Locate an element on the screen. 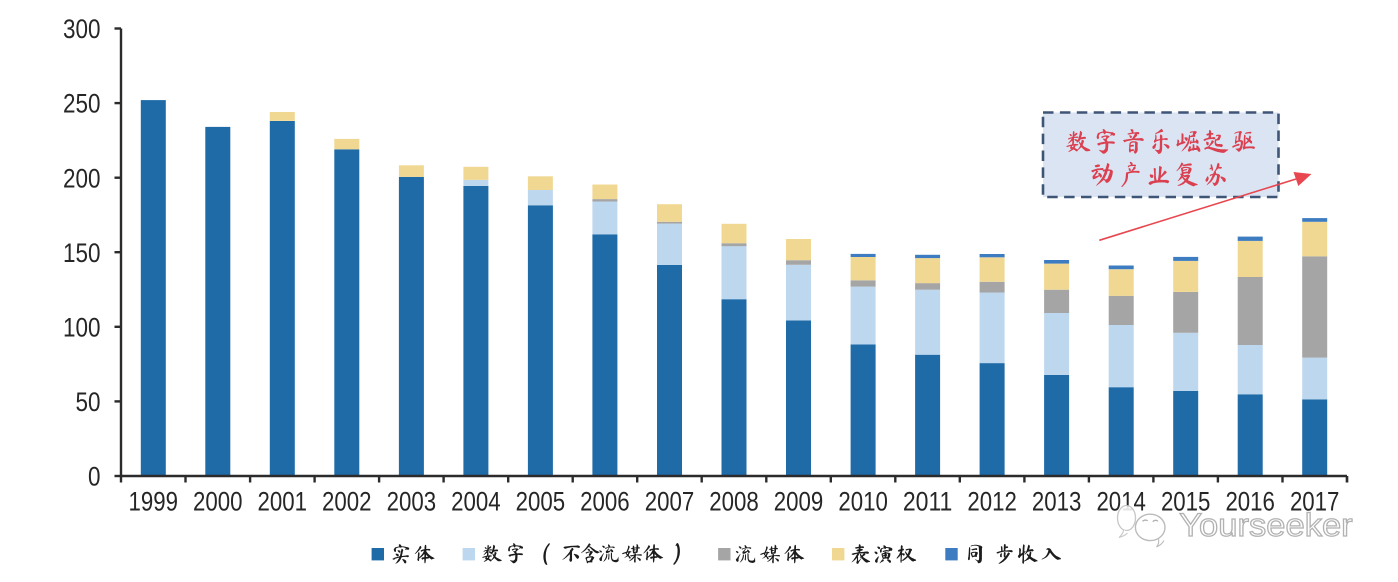 This screenshot has height=582, width=1398. svg-text: 2008 is located at coordinates (734, 502).